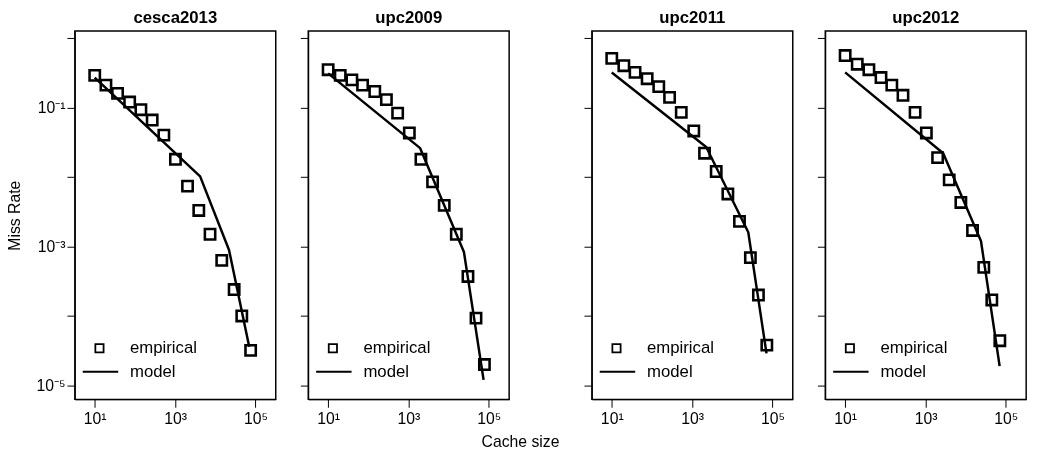 This screenshot has width=1037, height=473. What do you see at coordinates (409, 18) in the screenshot?
I see `chart-title: upc2009` at bounding box center [409, 18].